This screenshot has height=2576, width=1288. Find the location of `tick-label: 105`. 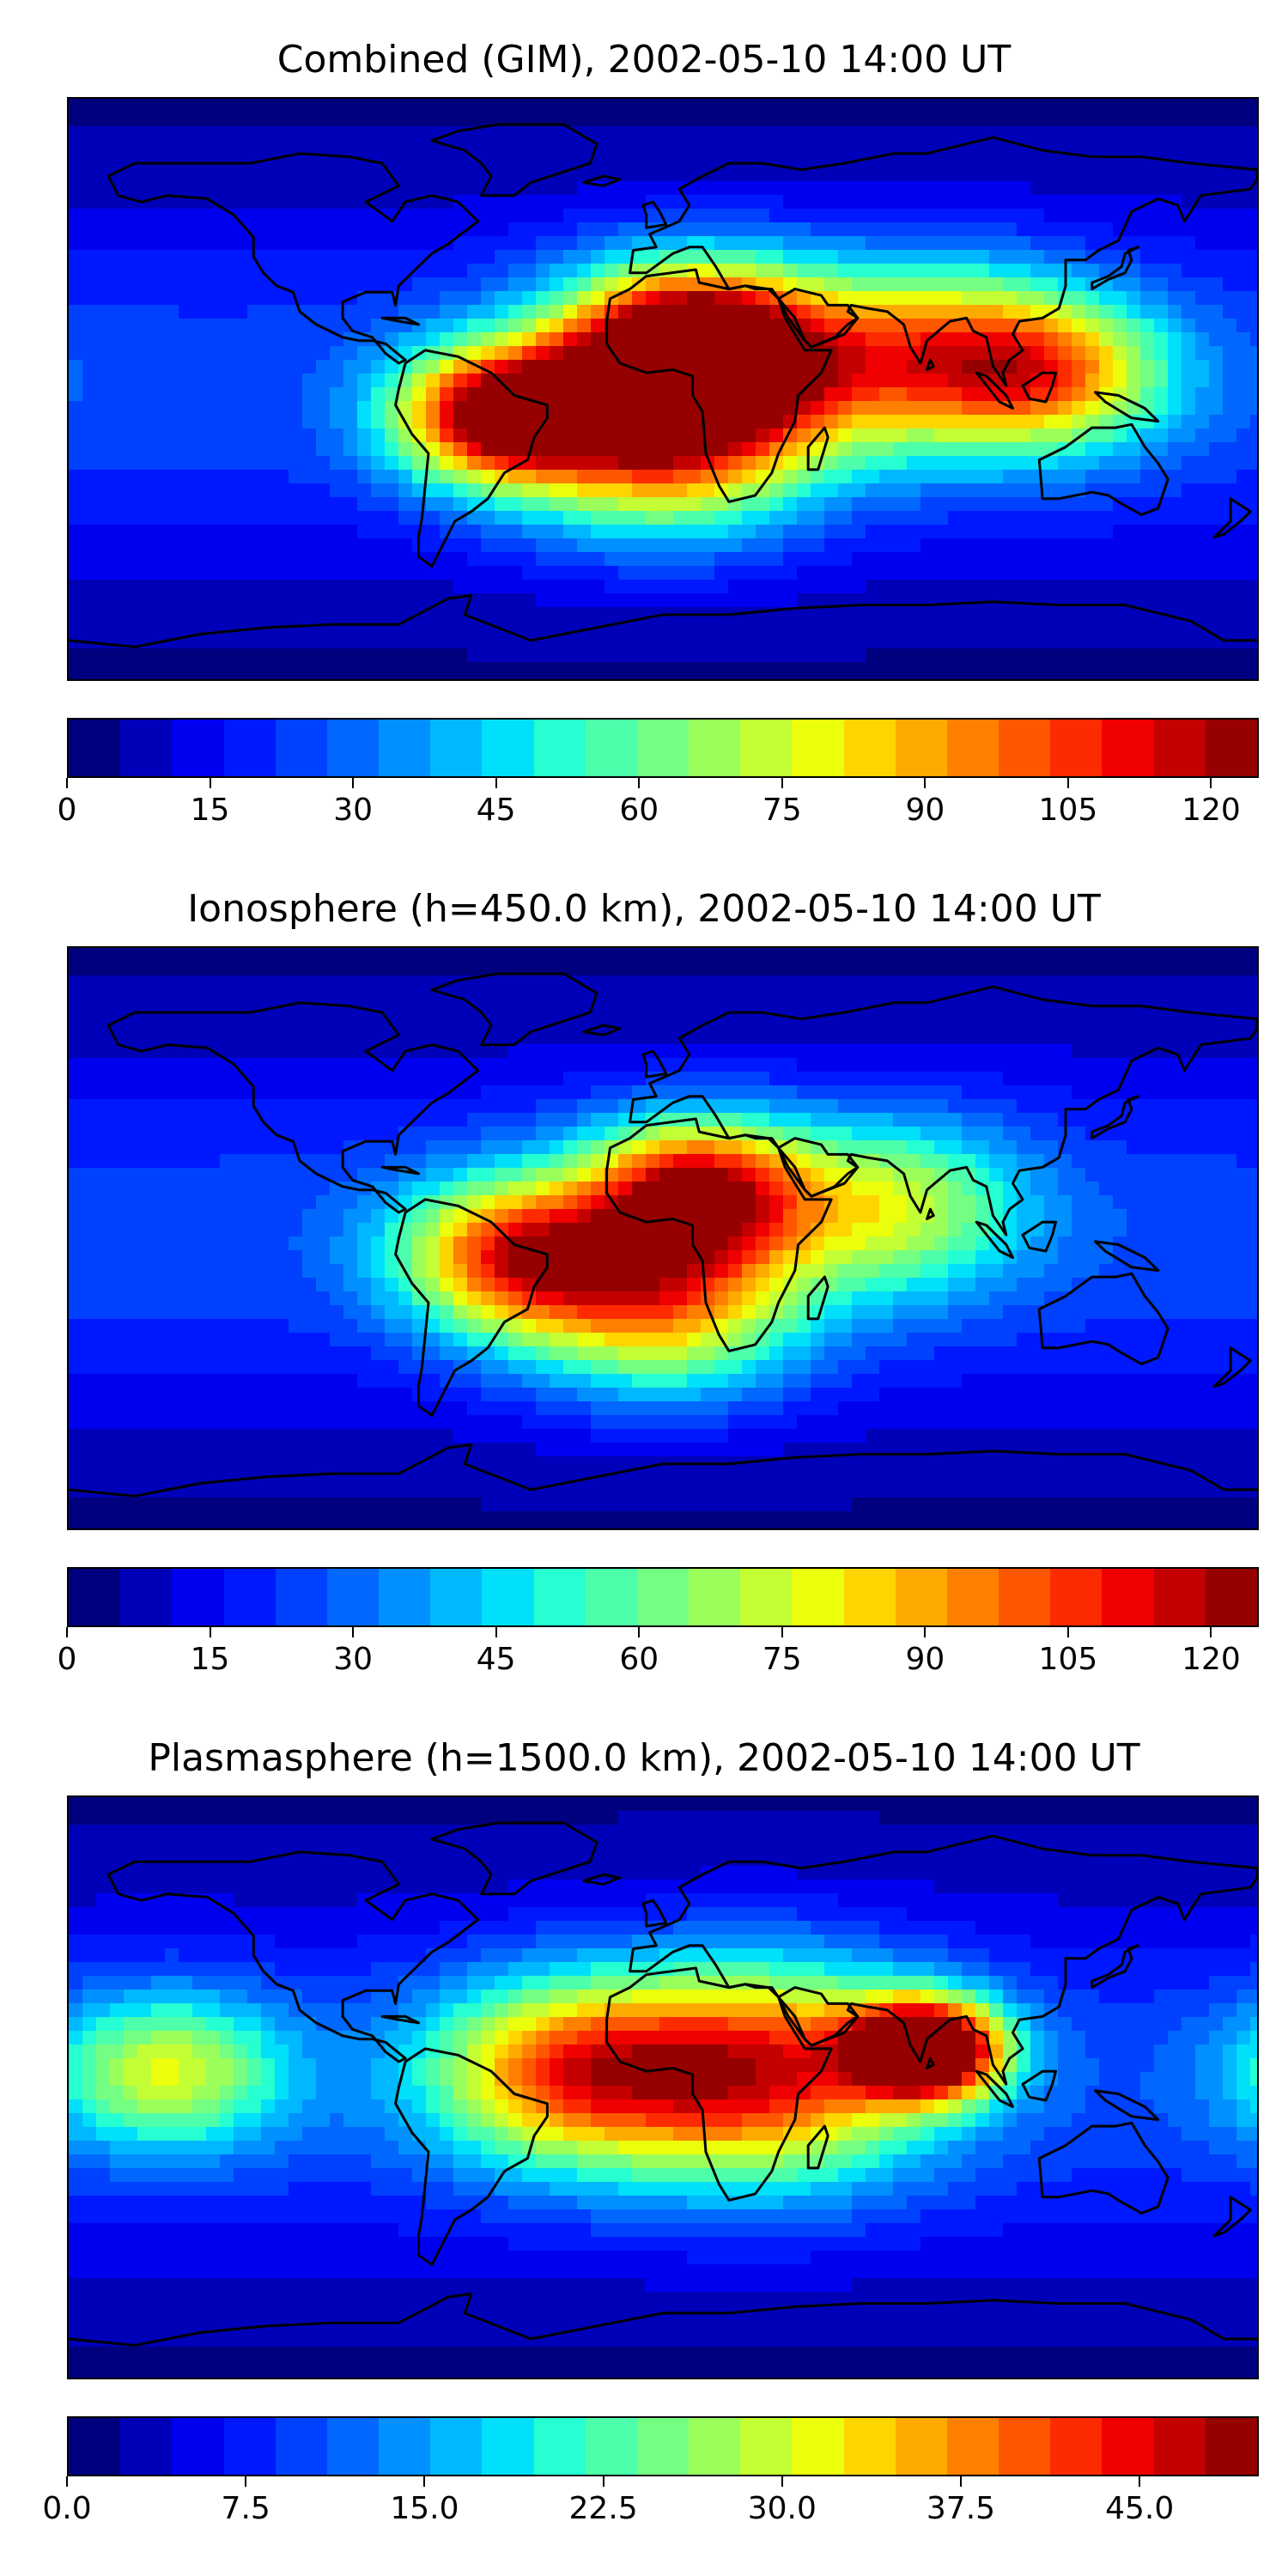

tick-label: 105 is located at coordinates (1068, 810).